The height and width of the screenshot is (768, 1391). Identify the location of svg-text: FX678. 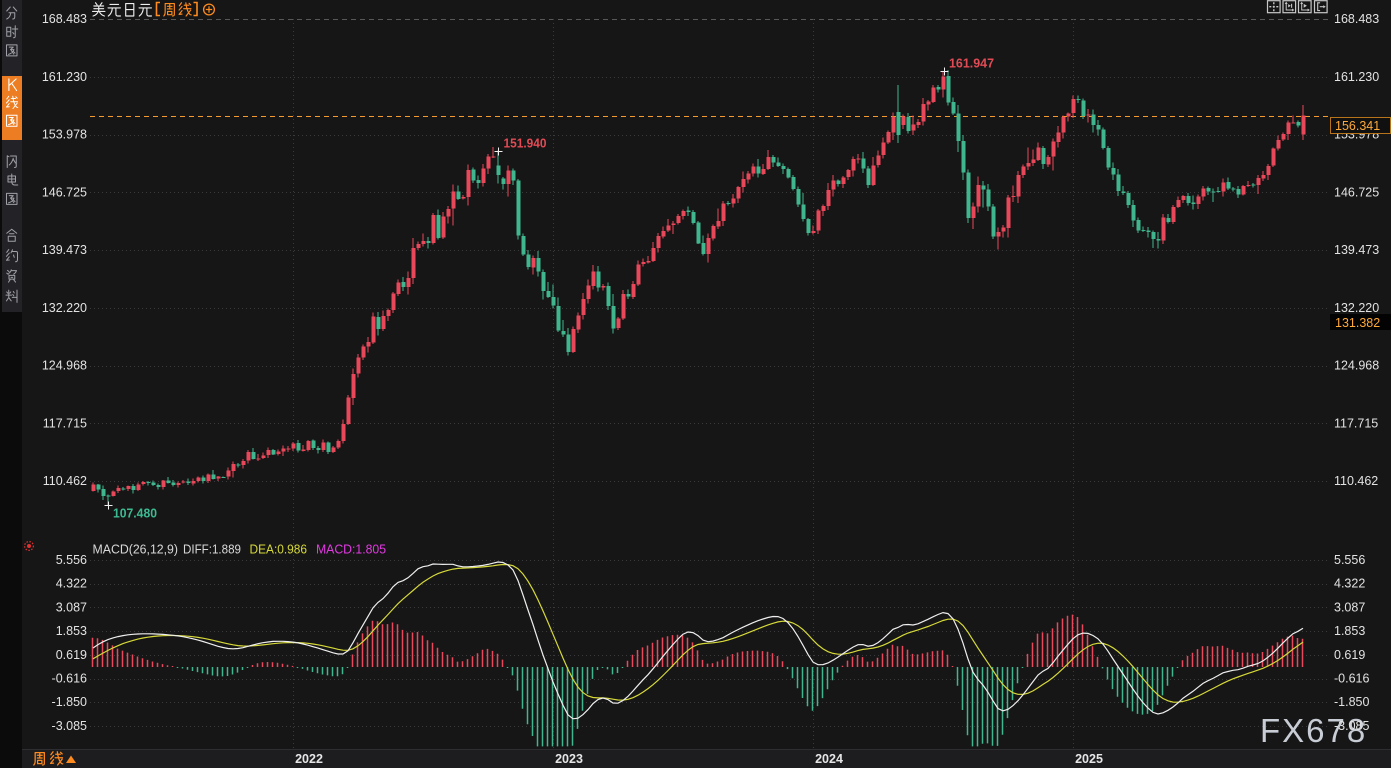
(1313, 730).